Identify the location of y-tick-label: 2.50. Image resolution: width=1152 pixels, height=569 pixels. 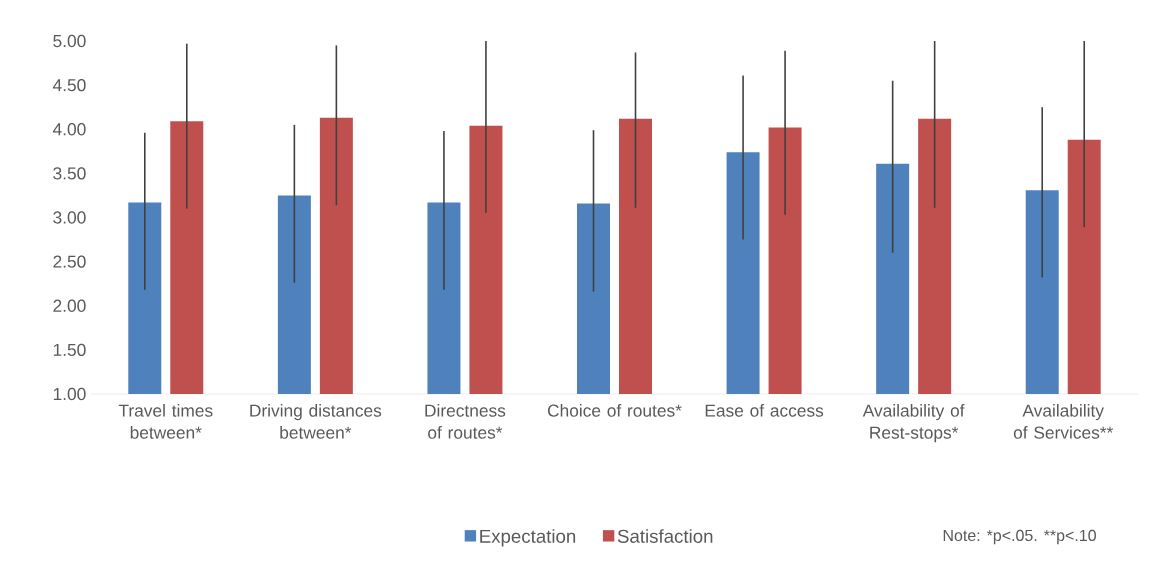
(69, 261).